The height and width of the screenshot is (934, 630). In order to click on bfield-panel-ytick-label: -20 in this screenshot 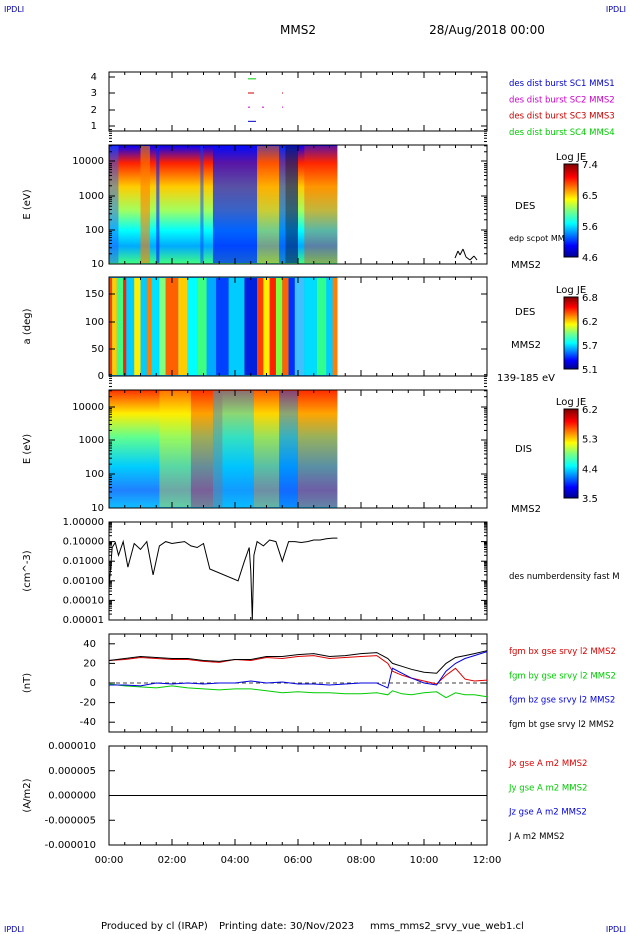, I will do `click(88, 703)`.